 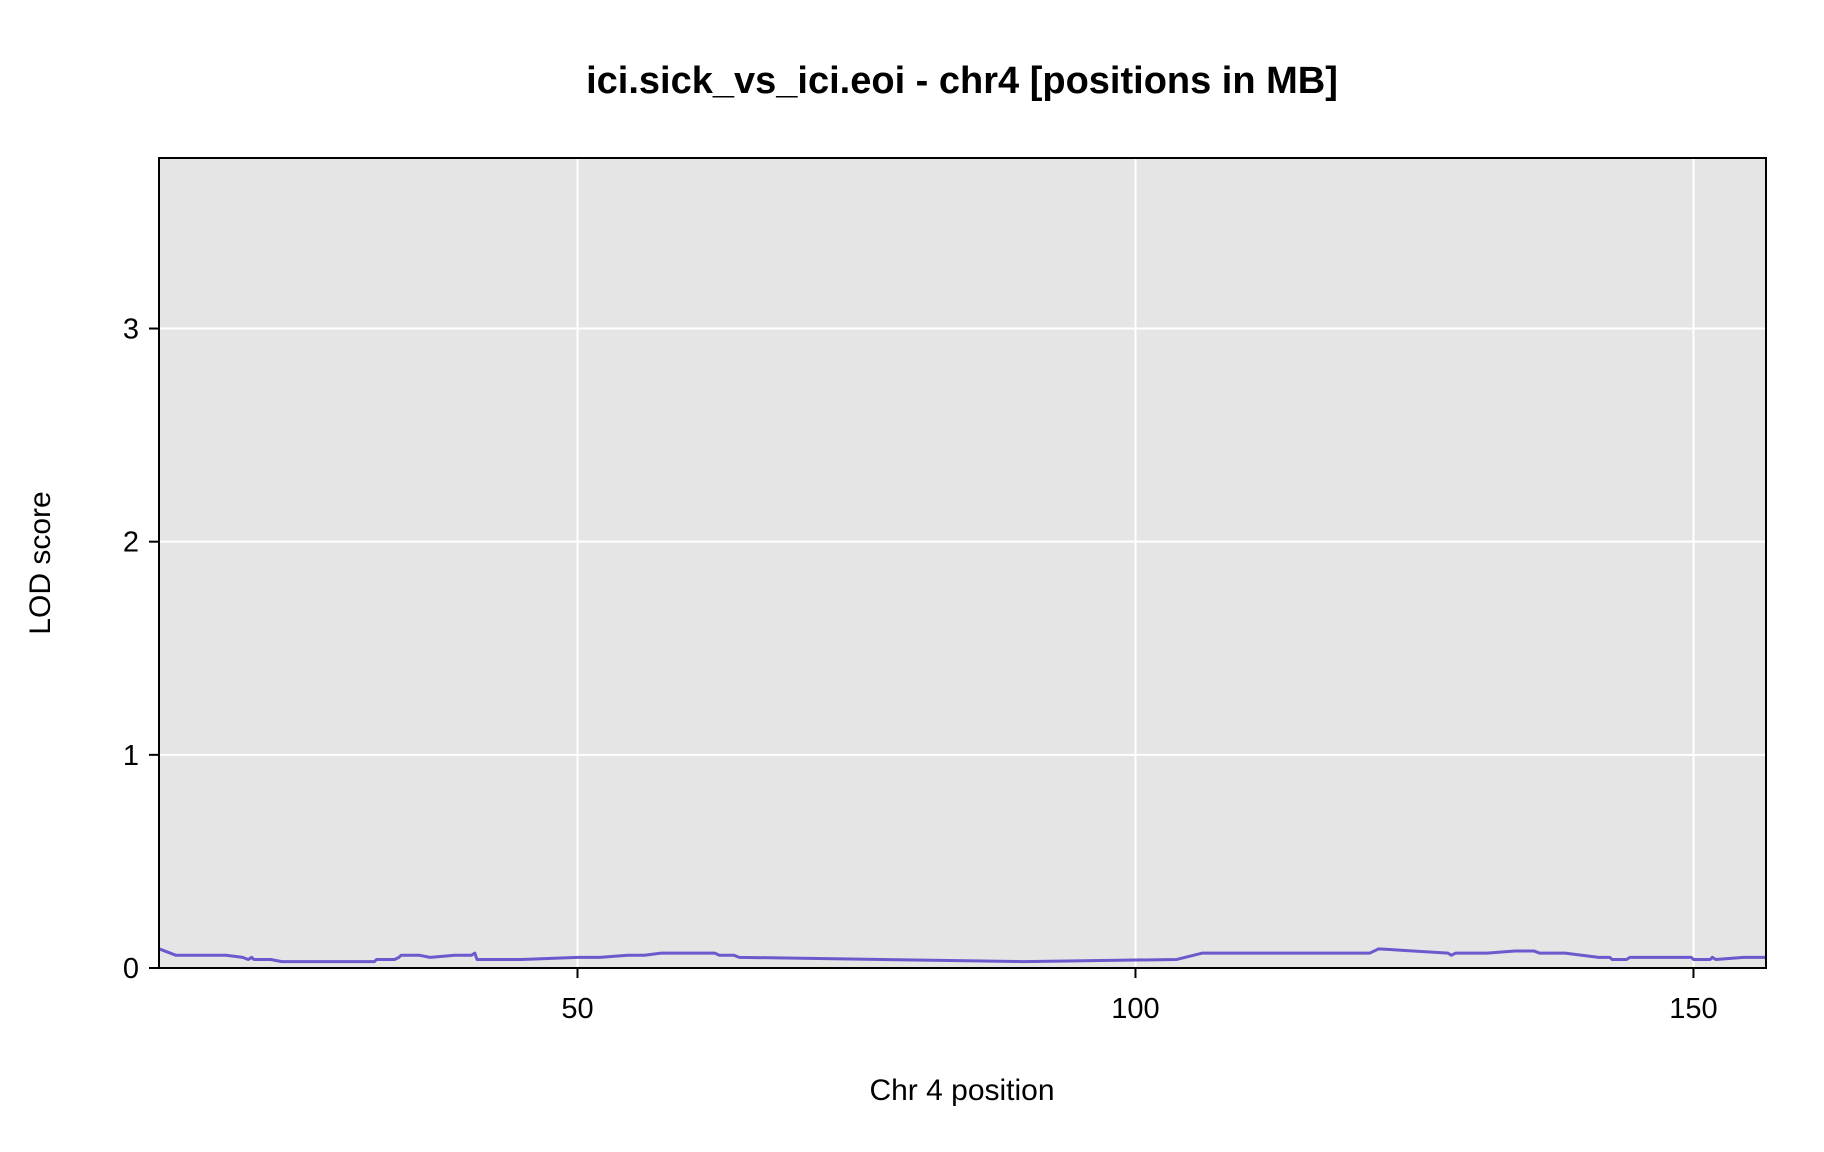 I want to click on x-axis-ticks: 50 100 150, so click(x=1139, y=996).